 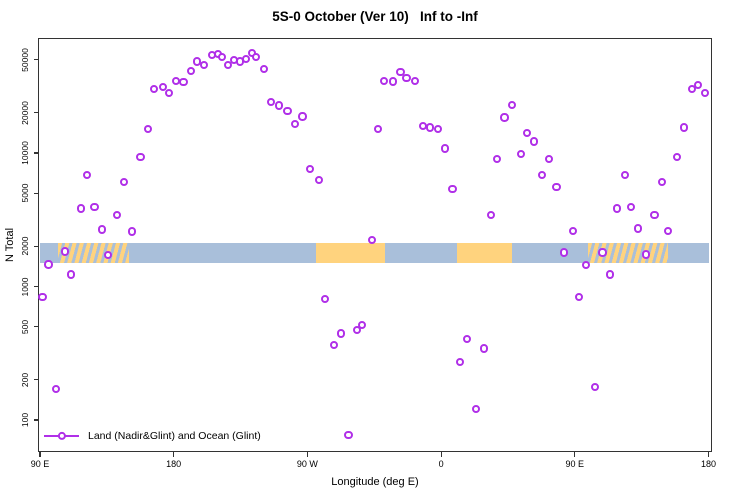 What do you see at coordinates (25, 193) in the screenshot?
I see `y-tick-label: 5000` at bounding box center [25, 193].